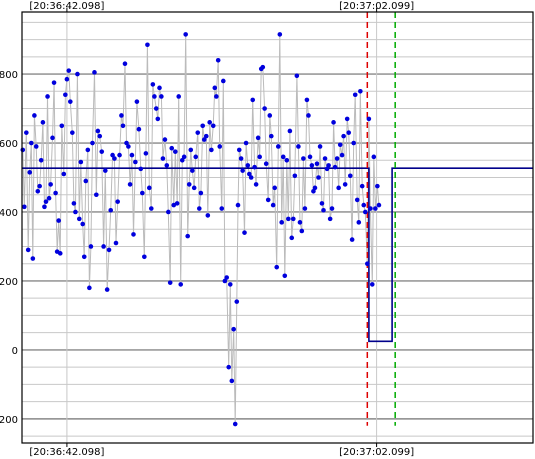 Image resolution: width=535 pixels, height=459 pixels. Describe the element at coordinates (9, 248) in the screenshot. I see `y-axis-labels: -200 0 200 400 600 800` at that location.